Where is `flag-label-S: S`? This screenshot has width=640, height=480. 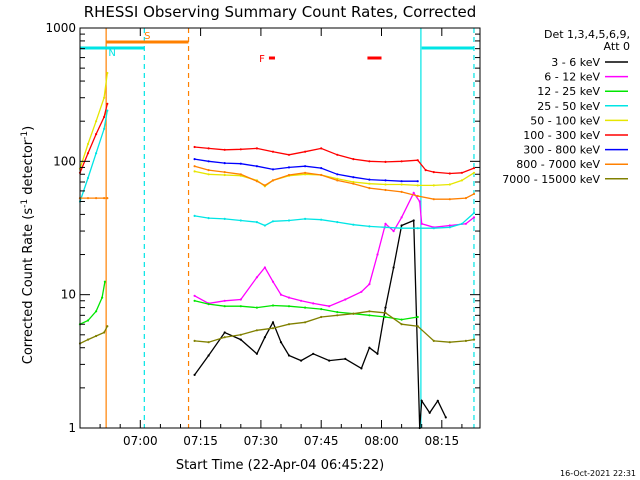
flag-label-S: S is located at coordinates (147, 36).